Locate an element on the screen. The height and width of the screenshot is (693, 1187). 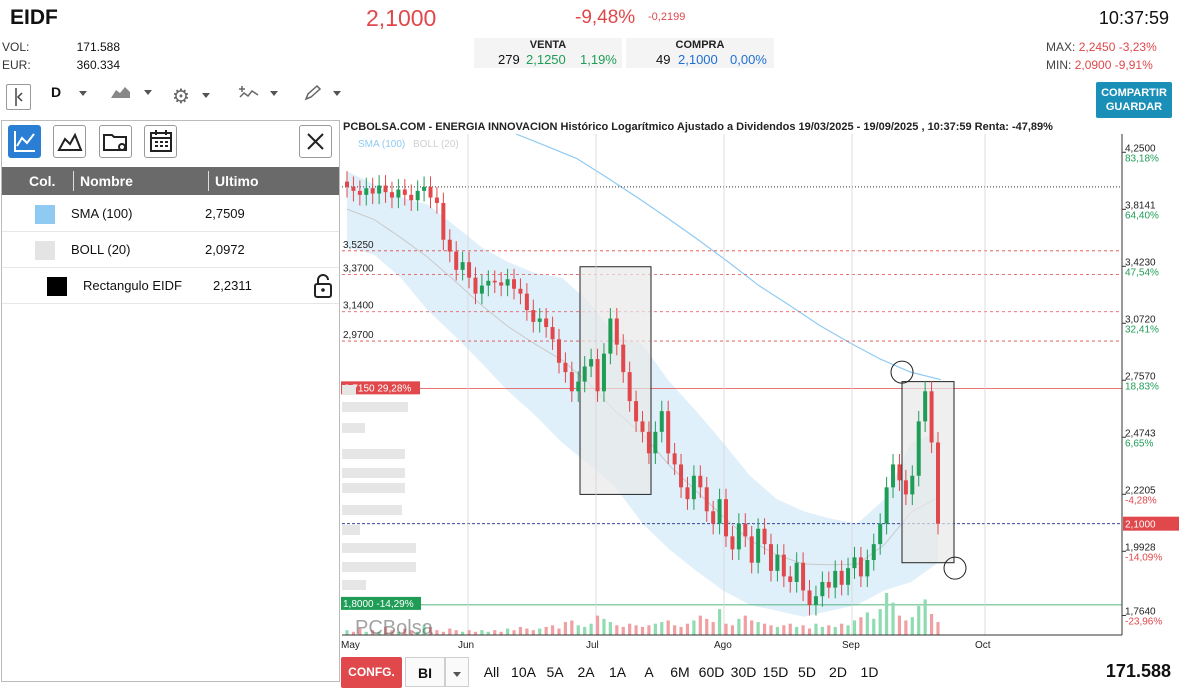
list-item: SMA (100) 2,7509 is located at coordinates (170, 214).